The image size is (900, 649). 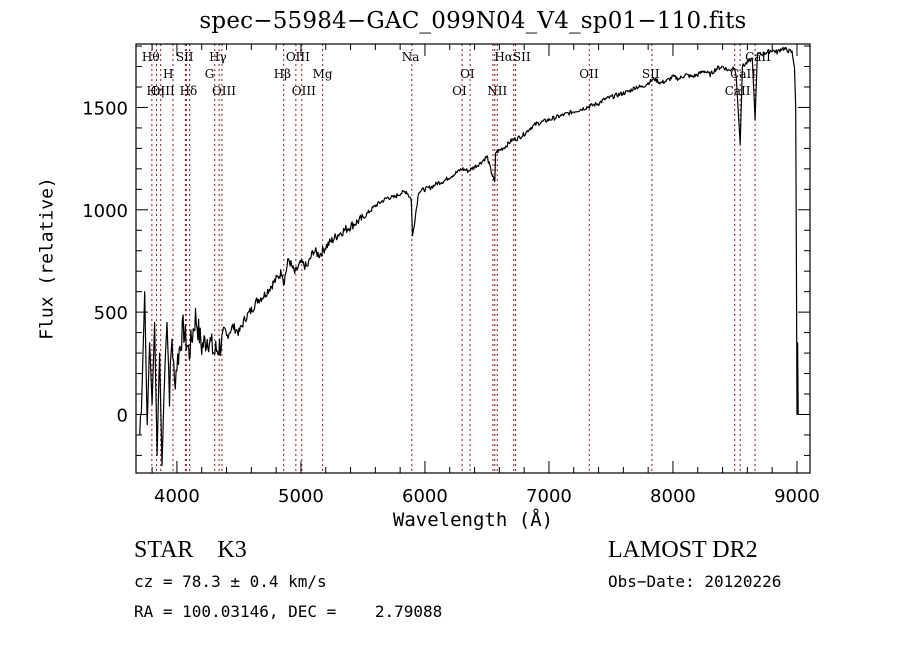 What do you see at coordinates (683, 550) in the screenshot?
I see `survey-label: LAMOST DR2` at bounding box center [683, 550].